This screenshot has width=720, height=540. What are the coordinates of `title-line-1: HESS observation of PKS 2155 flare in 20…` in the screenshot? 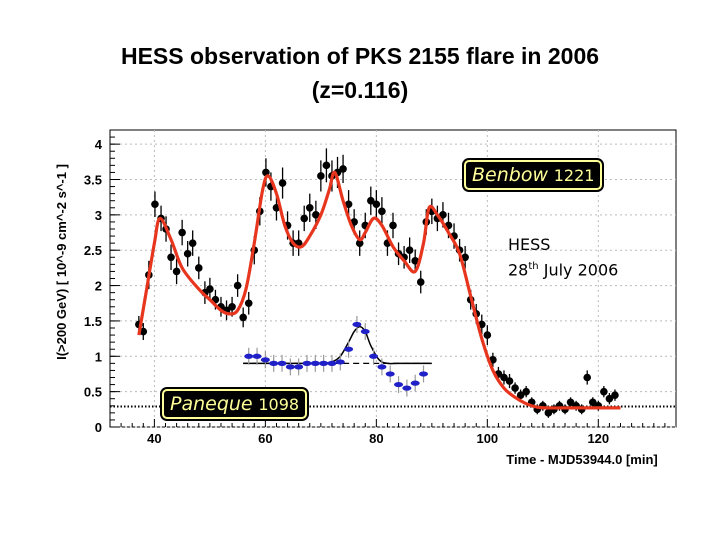 It's located at (360, 56).